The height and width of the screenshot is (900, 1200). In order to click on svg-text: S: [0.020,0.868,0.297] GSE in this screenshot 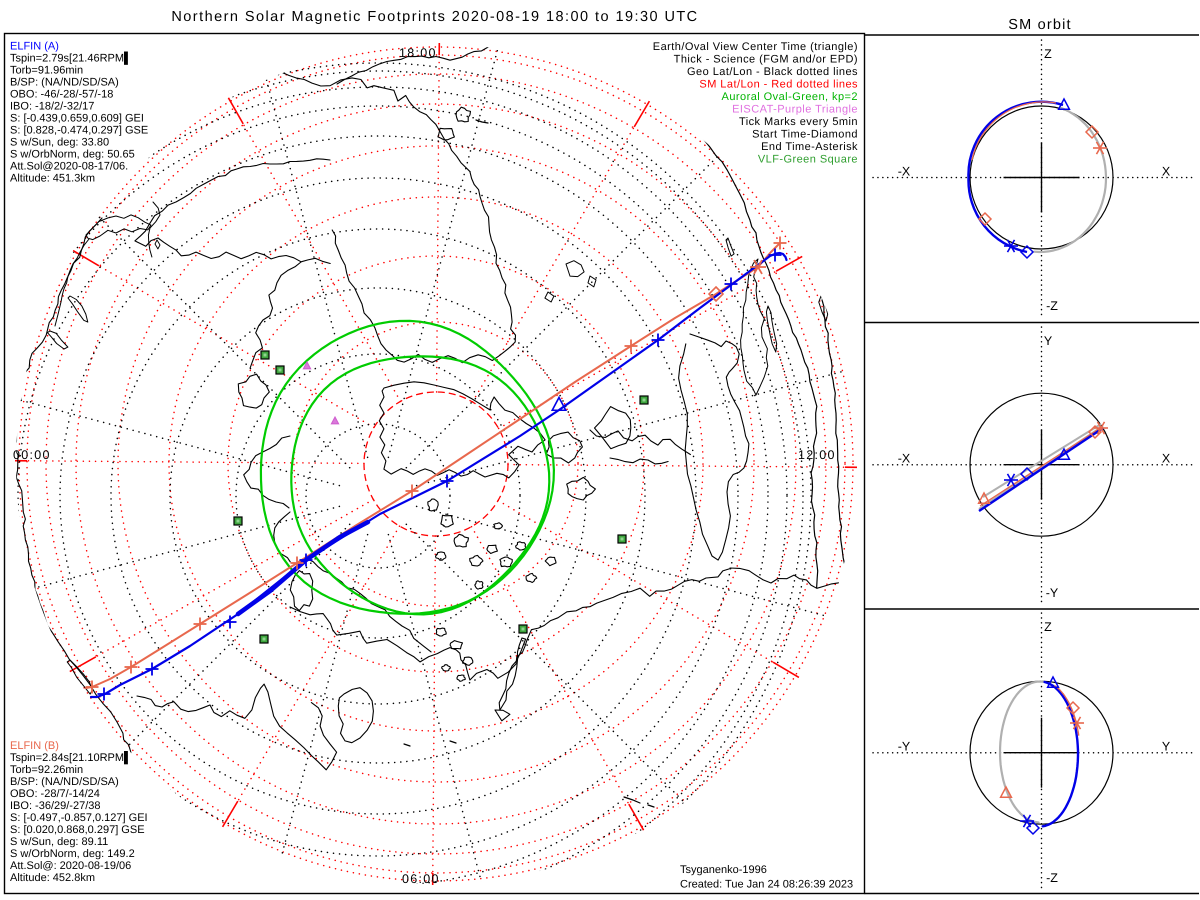, I will do `click(77, 830)`.